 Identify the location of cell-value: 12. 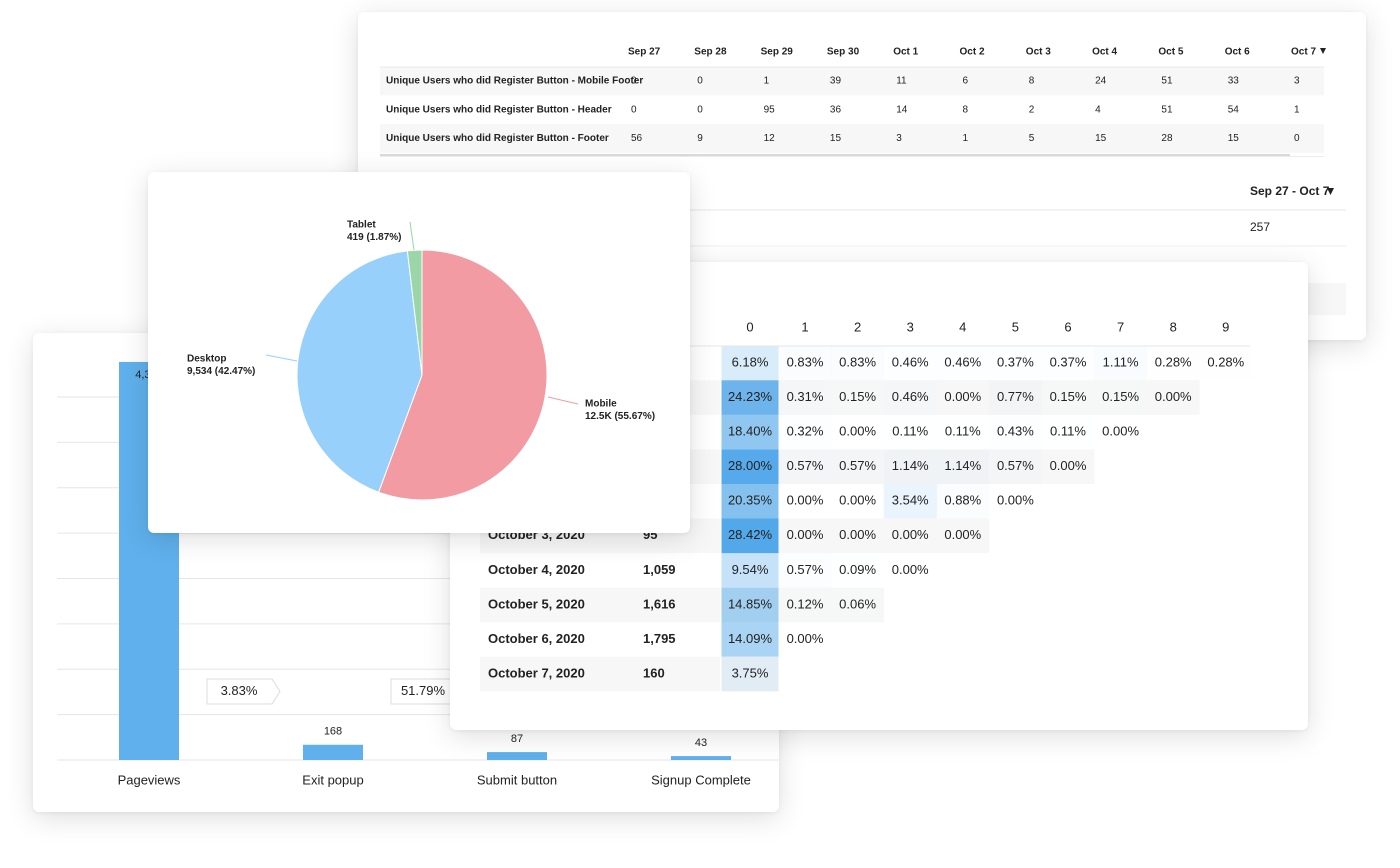
(770, 138).